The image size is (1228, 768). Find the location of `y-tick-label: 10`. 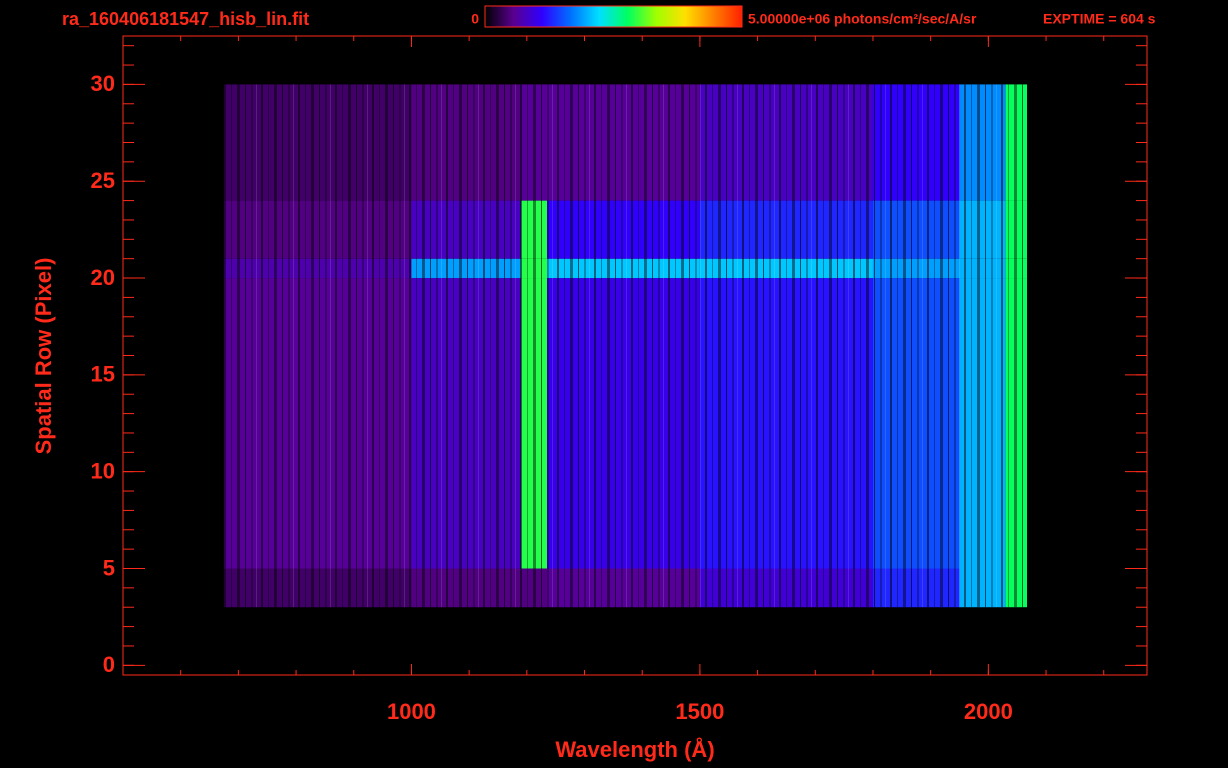

y-tick-label: 10 is located at coordinates (103, 470).